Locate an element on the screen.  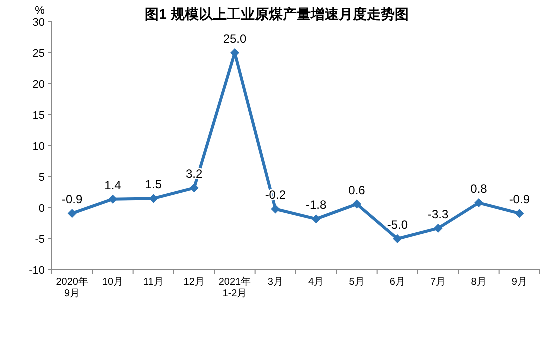
x-tick-label: 8月 is located at coordinates (479, 282).